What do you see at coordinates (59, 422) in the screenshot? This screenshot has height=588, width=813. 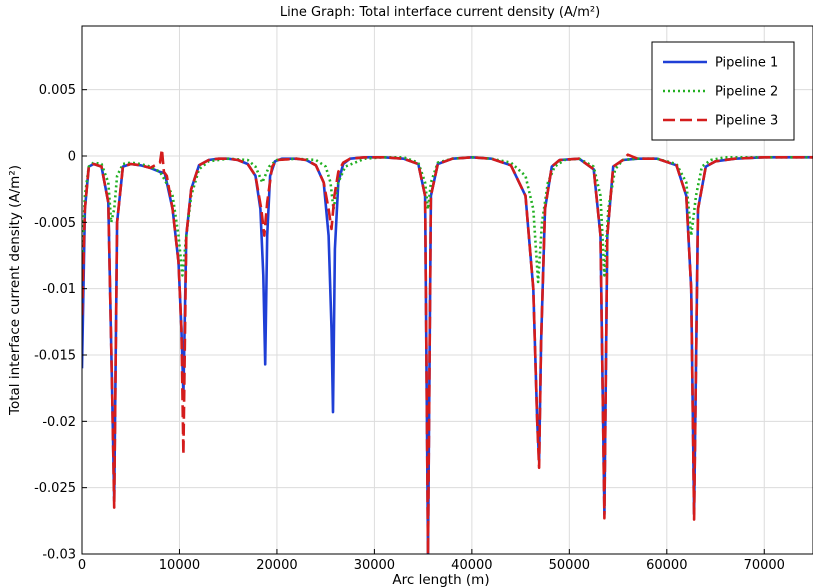 I see `y-tick-label: -0.02` at bounding box center [59, 422].